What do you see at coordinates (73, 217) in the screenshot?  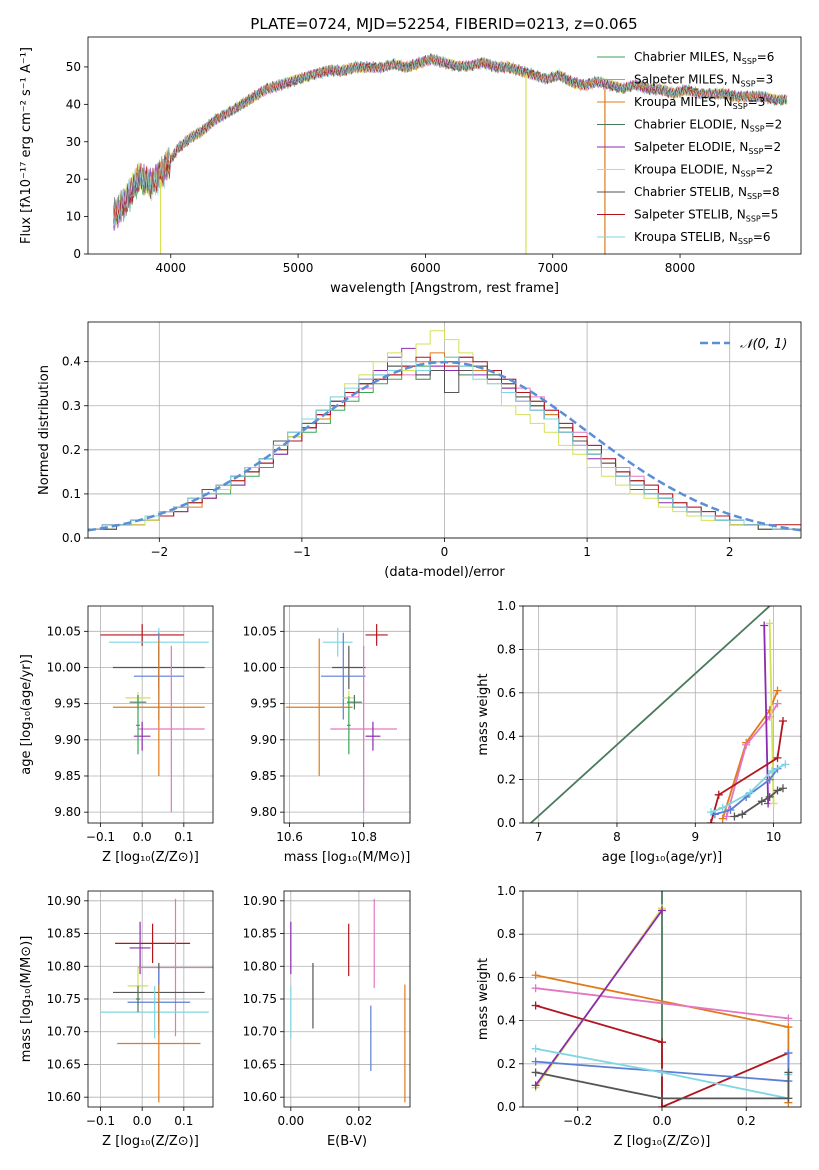 I see `y-tick-label: 10` at bounding box center [73, 217].